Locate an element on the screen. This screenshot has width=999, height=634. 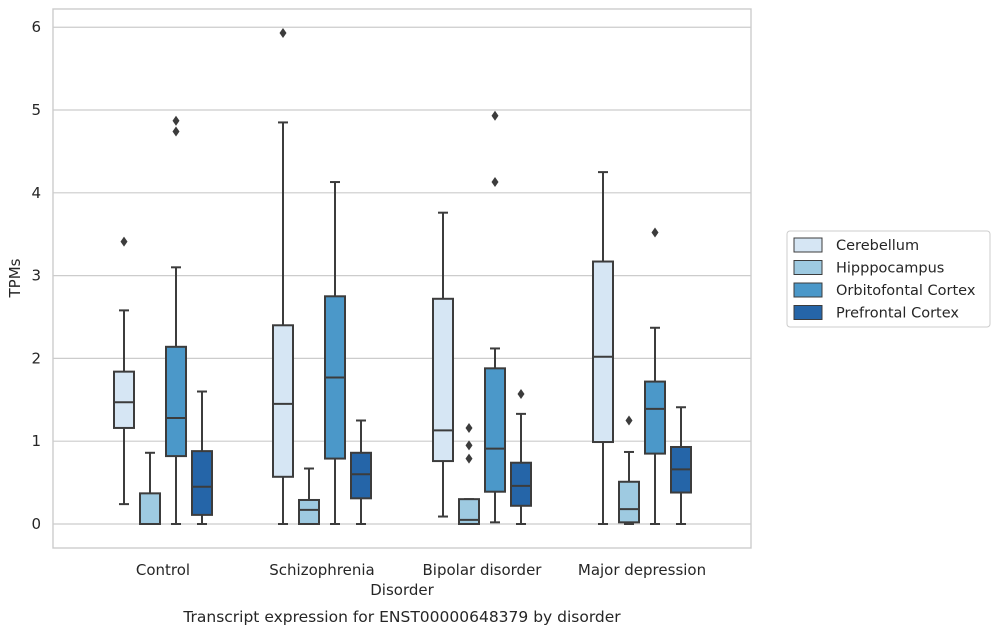
x-tick-label: Control is located at coordinates (163, 570).